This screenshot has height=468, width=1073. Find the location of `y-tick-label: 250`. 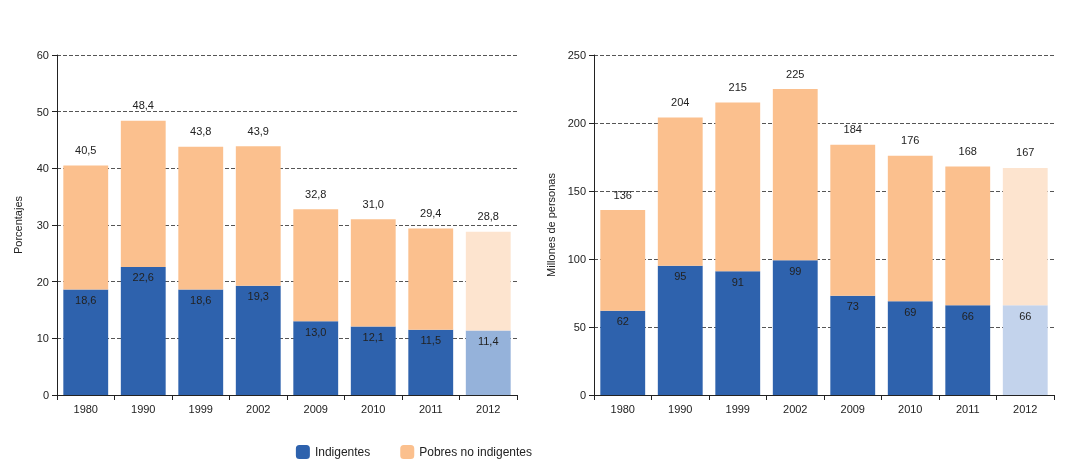

y-tick-label: 250 is located at coordinates (576, 55).